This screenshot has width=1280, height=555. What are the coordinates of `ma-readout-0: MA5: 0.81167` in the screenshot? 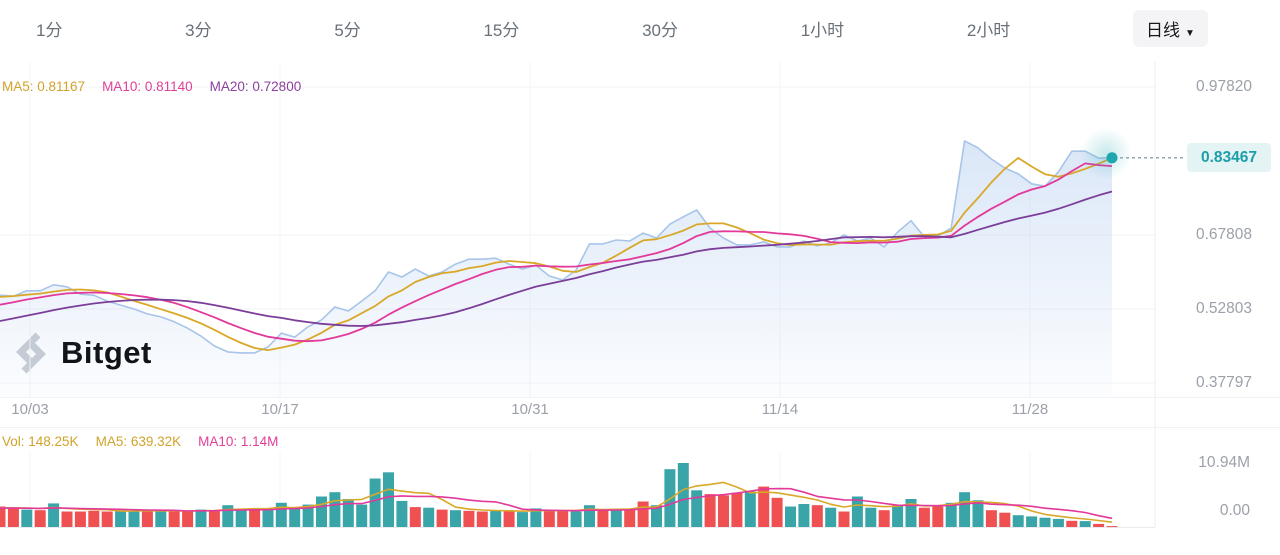 It's located at (44, 86).